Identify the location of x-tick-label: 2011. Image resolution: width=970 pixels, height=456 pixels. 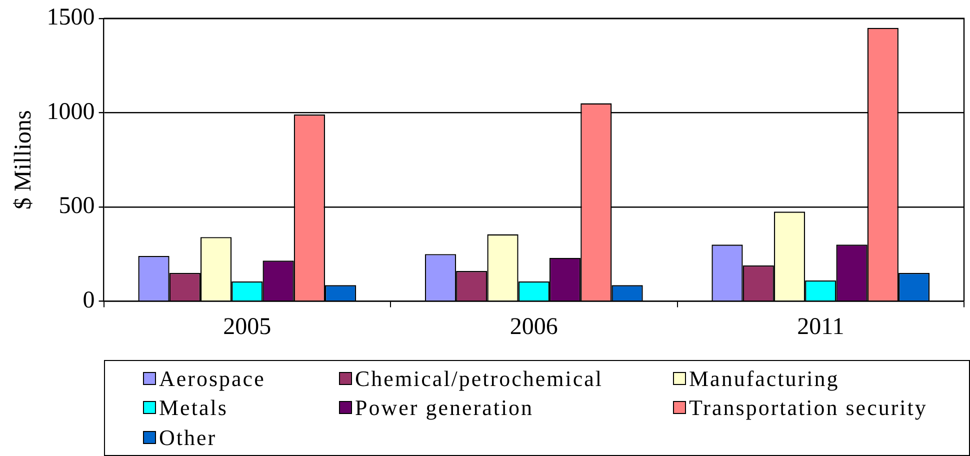
(820, 327).